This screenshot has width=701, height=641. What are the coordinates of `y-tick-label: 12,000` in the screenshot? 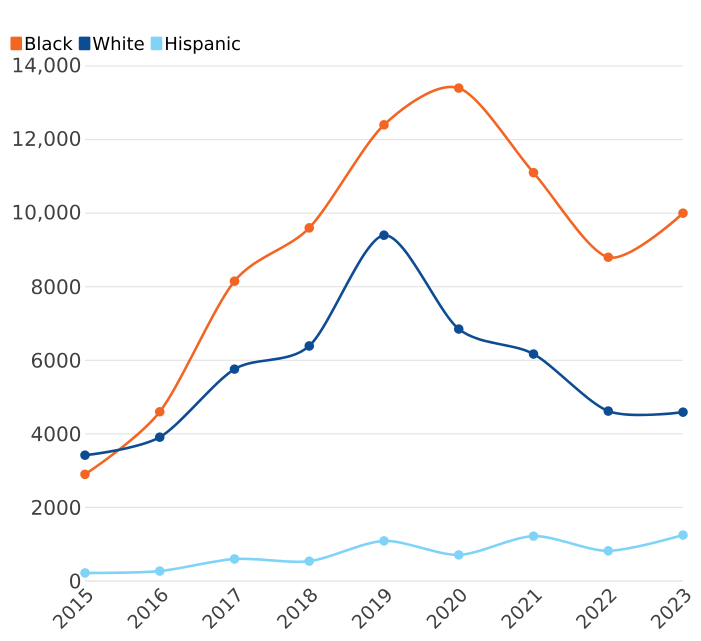 It's located at (47, 139).